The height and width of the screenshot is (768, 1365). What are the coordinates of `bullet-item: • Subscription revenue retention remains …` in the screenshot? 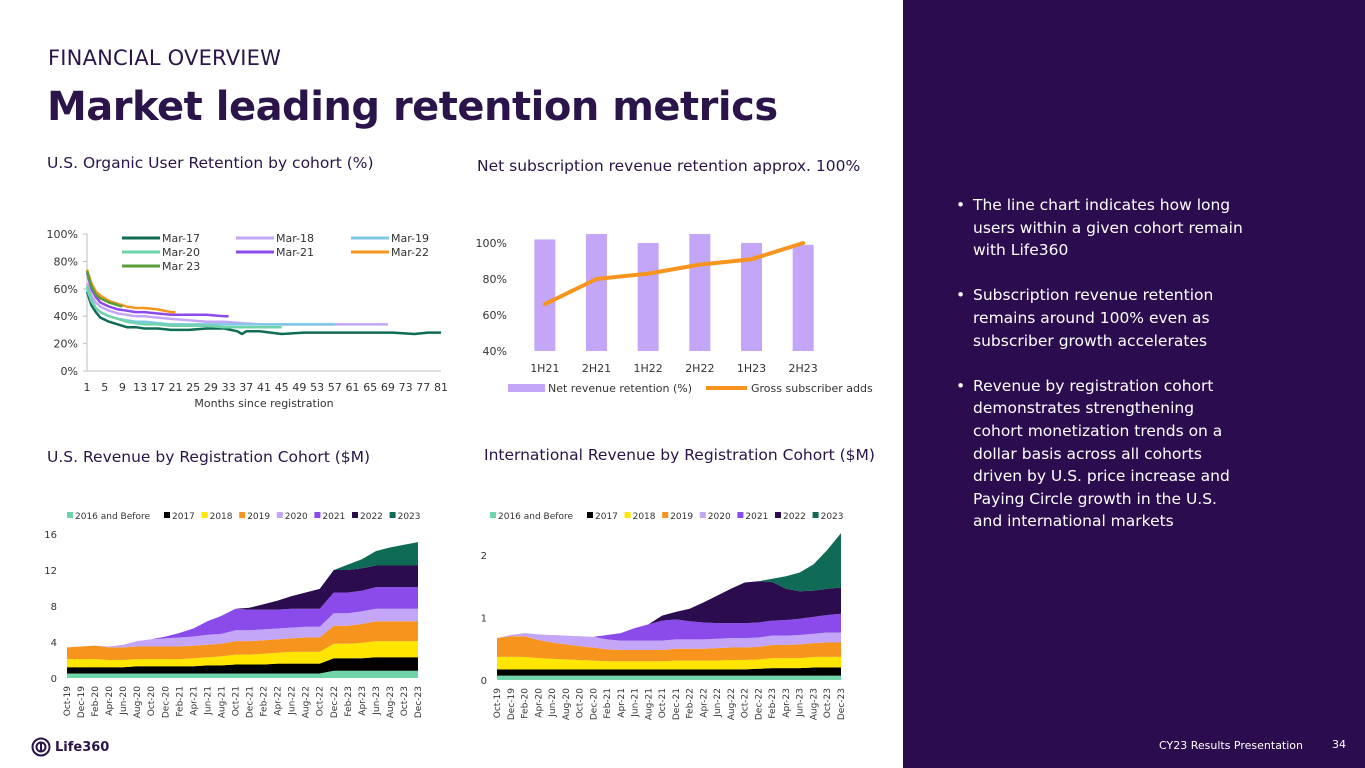 It's located at (1085, 318).